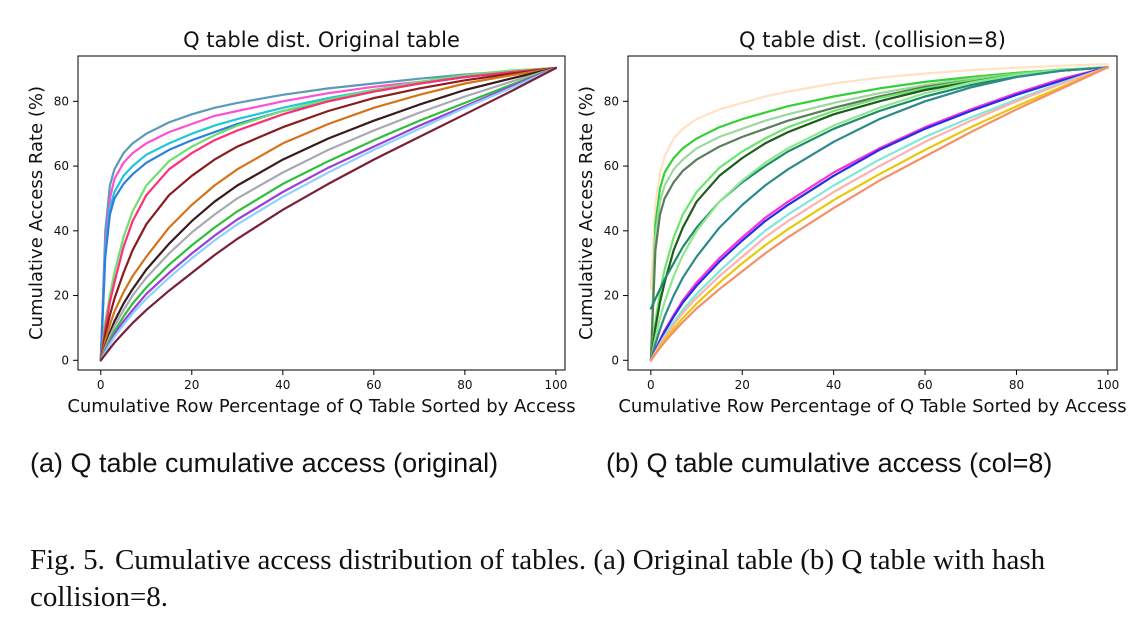 The height and width of the screenshot is (632, 1140). Describe the element at coordinates (264, 463) in the screenshot. I see `subcaption-a: (a) Q table cumulative access (original)` at that location.